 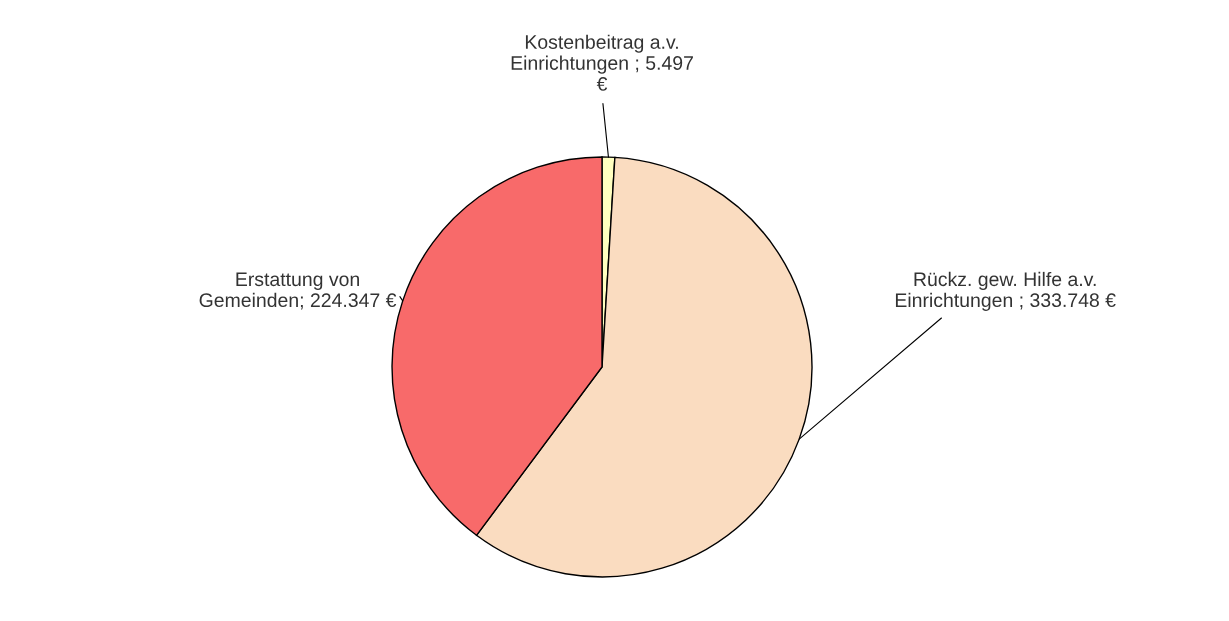 I want to click on slice-label: Kostenbeitrag a.v. Einrichtungen ; 5.497 €, so click(x=602, y=62).